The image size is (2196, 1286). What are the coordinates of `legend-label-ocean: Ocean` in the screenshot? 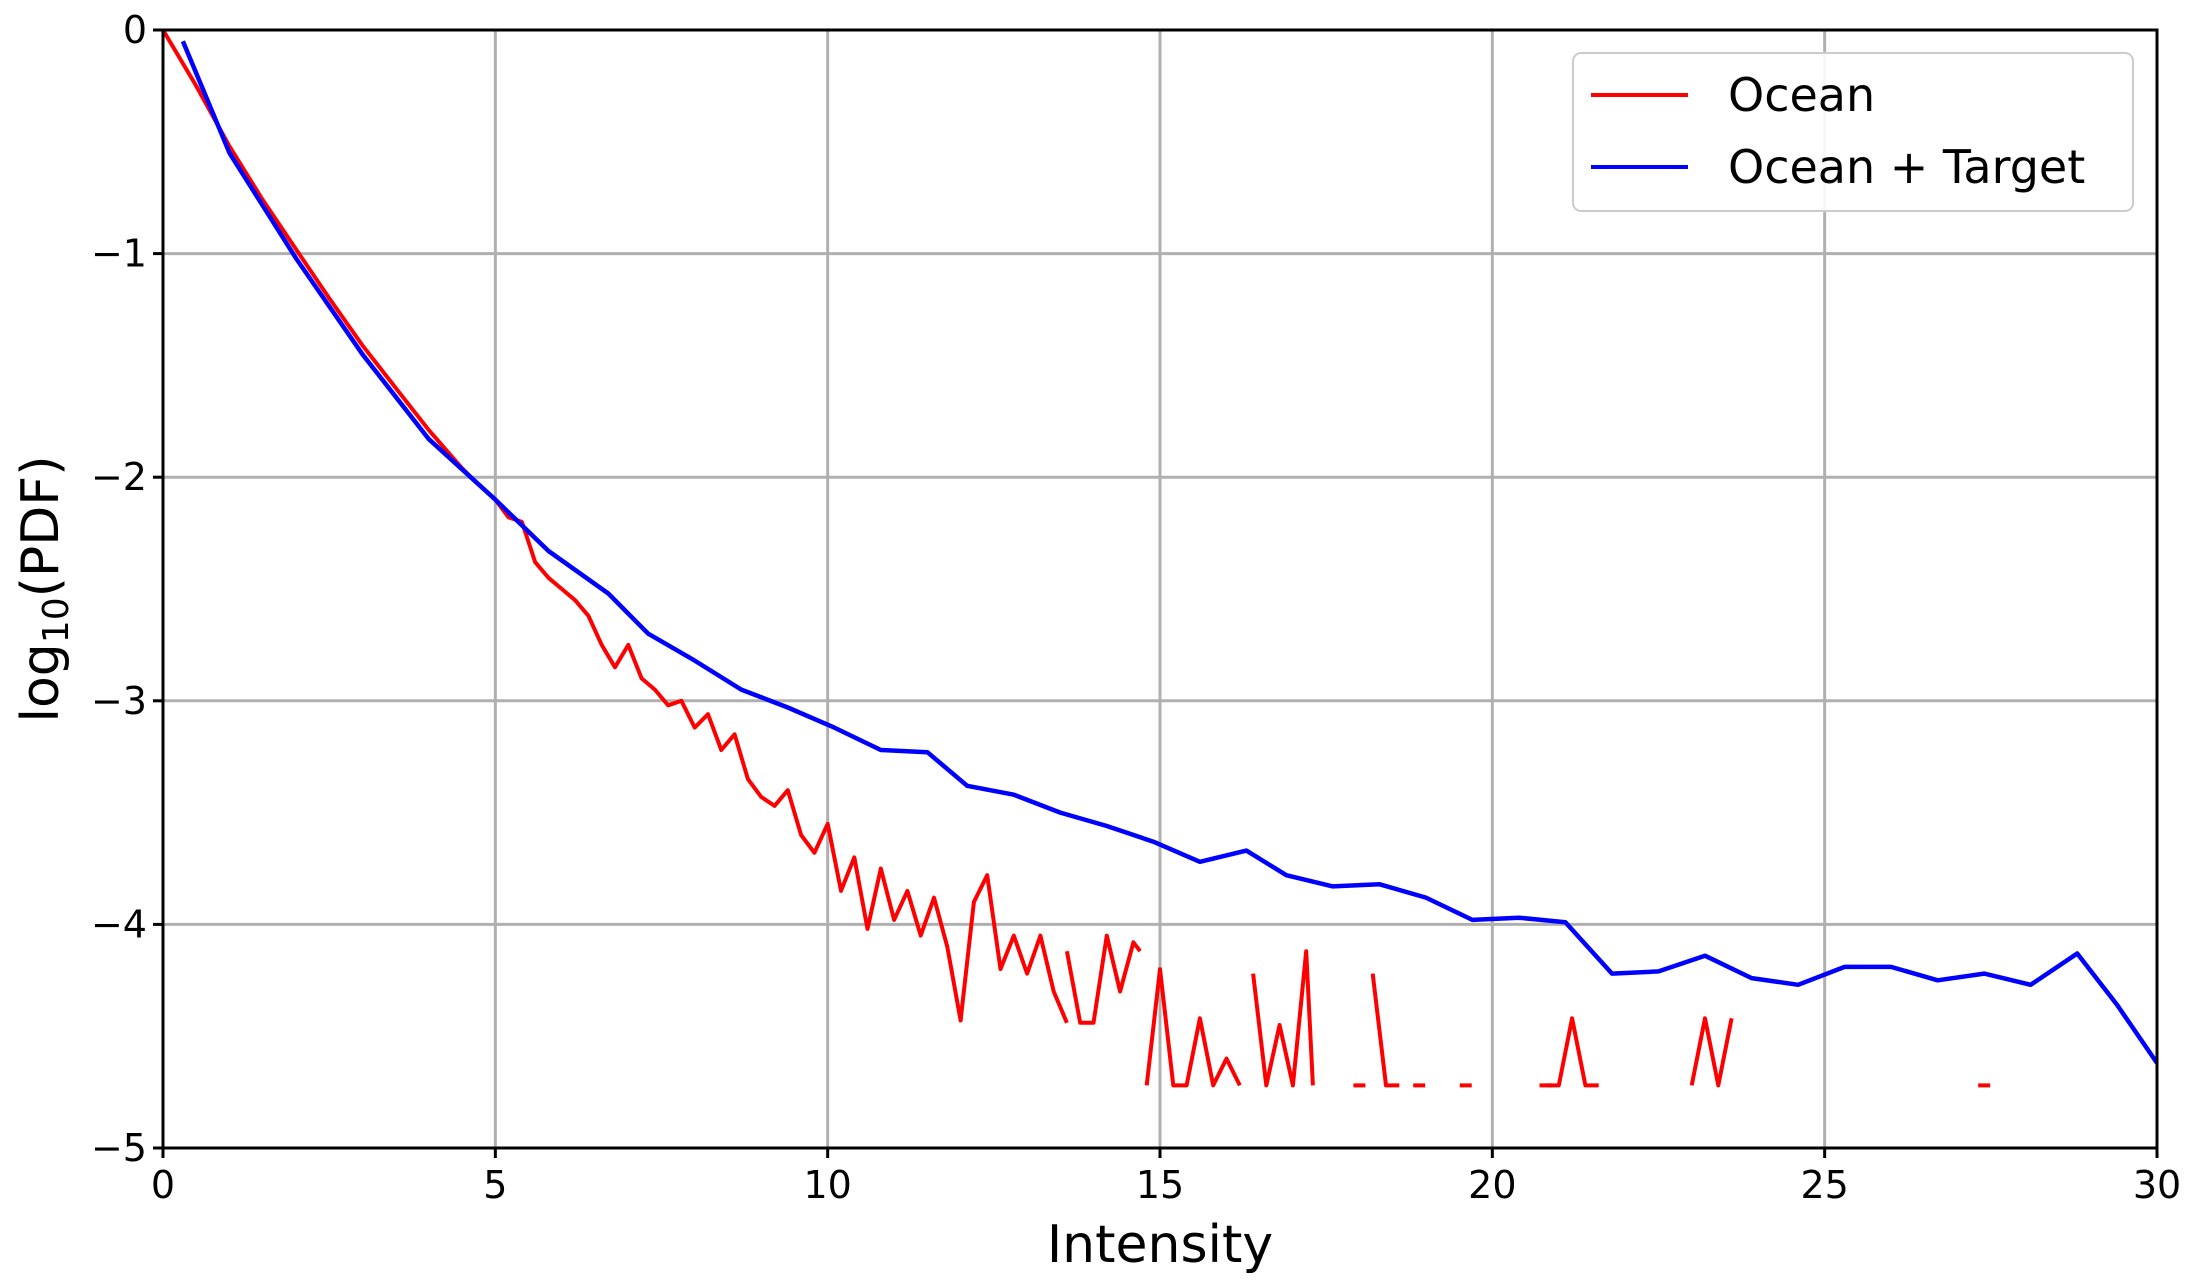 It's located at (1801, 95).